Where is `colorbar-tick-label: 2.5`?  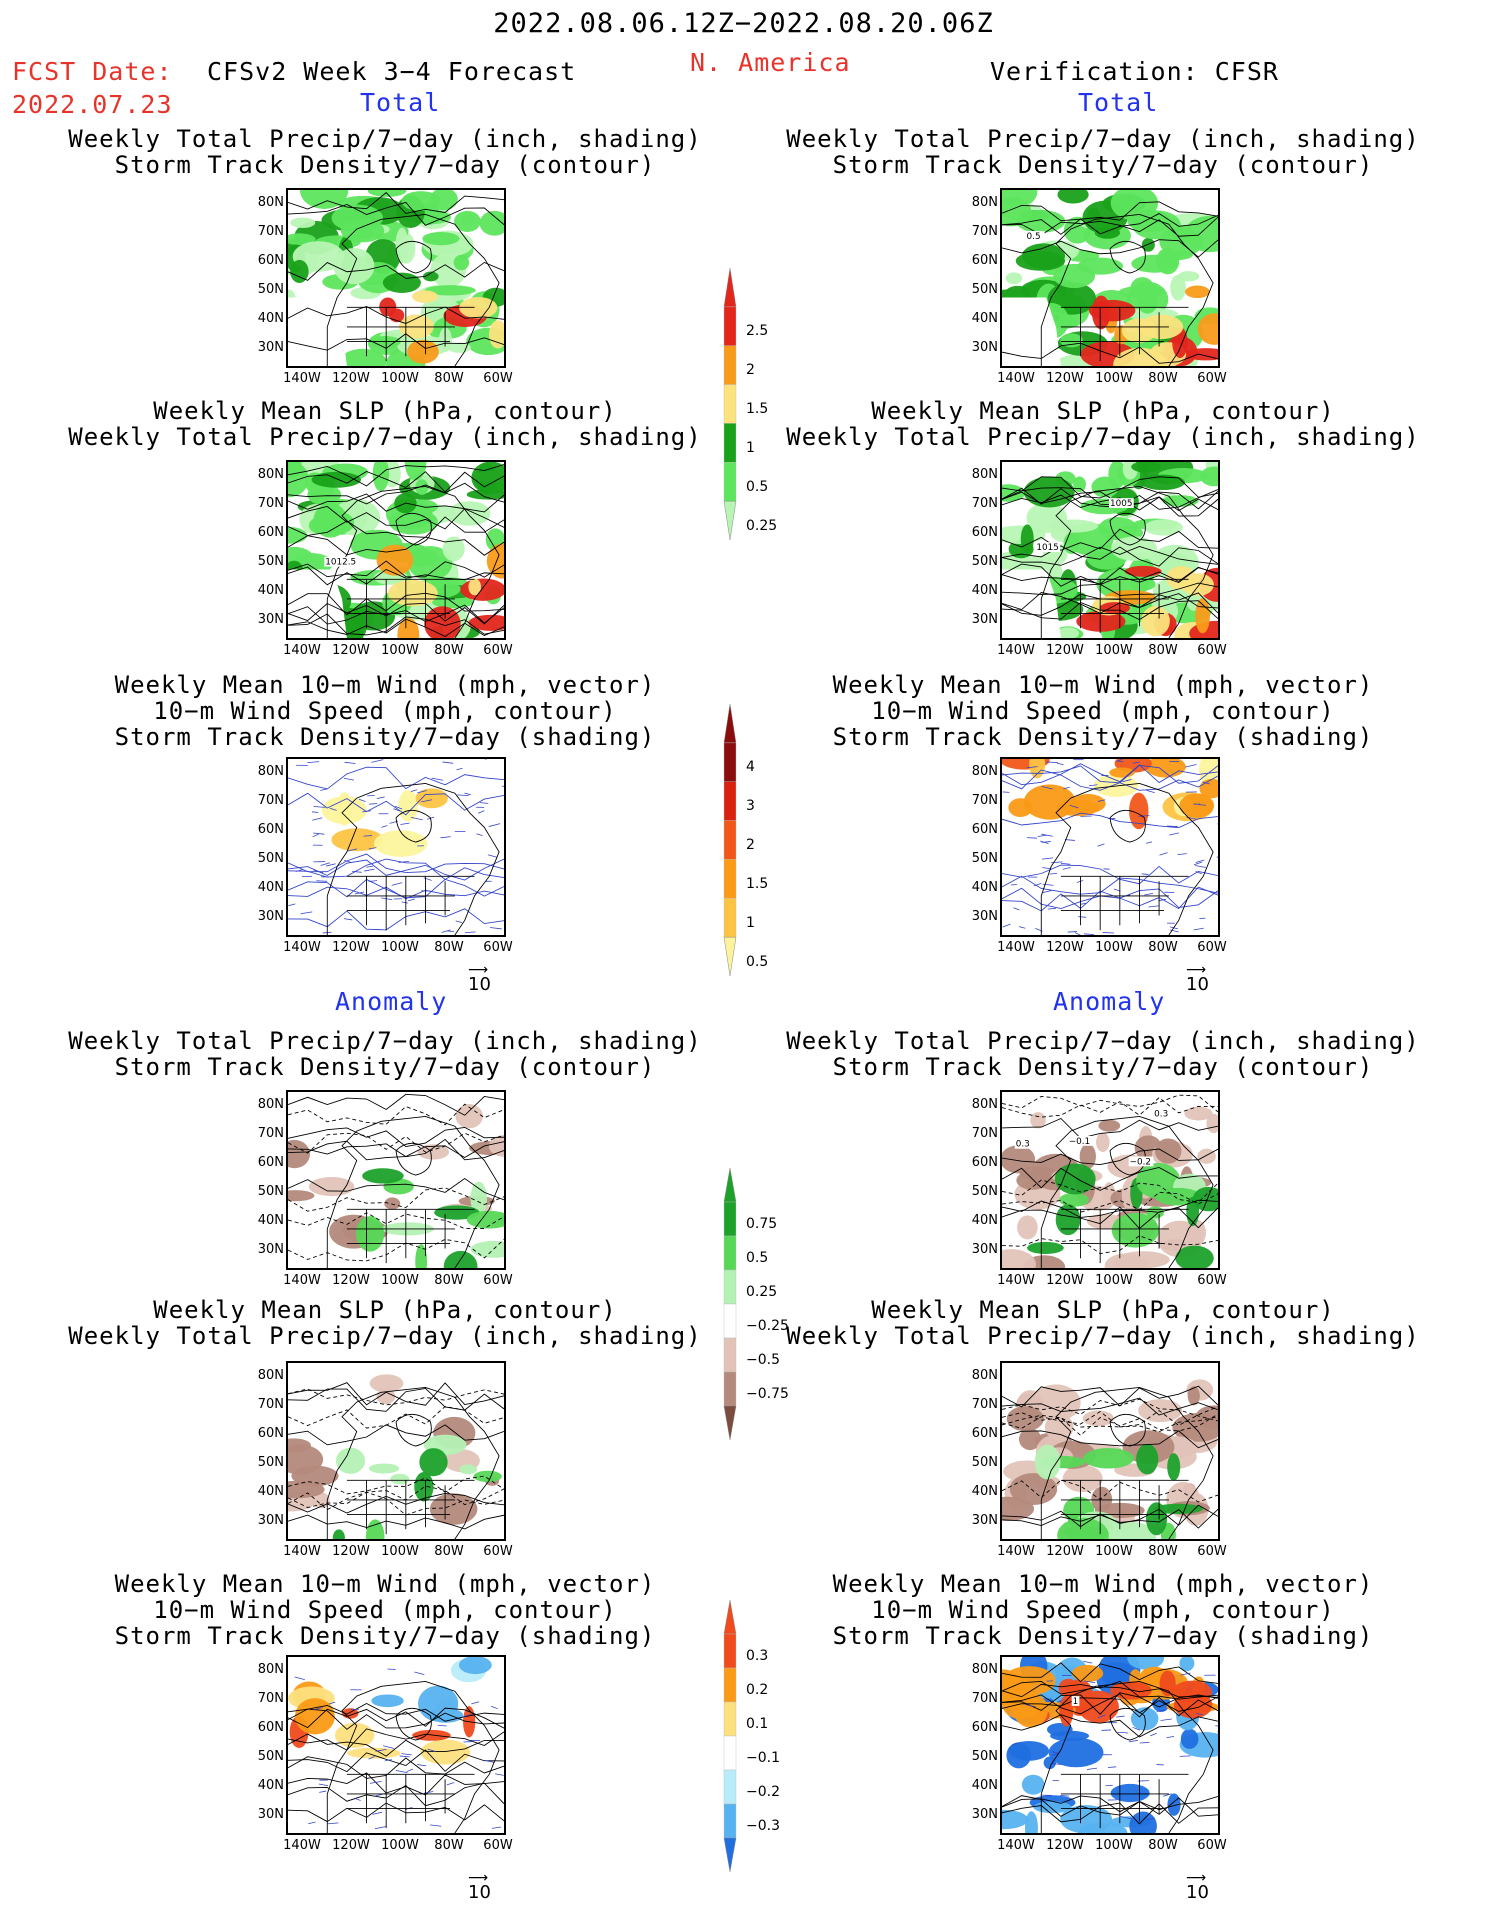 colorbar-tick-label: 2.5 is located at coordinates (757, 331).